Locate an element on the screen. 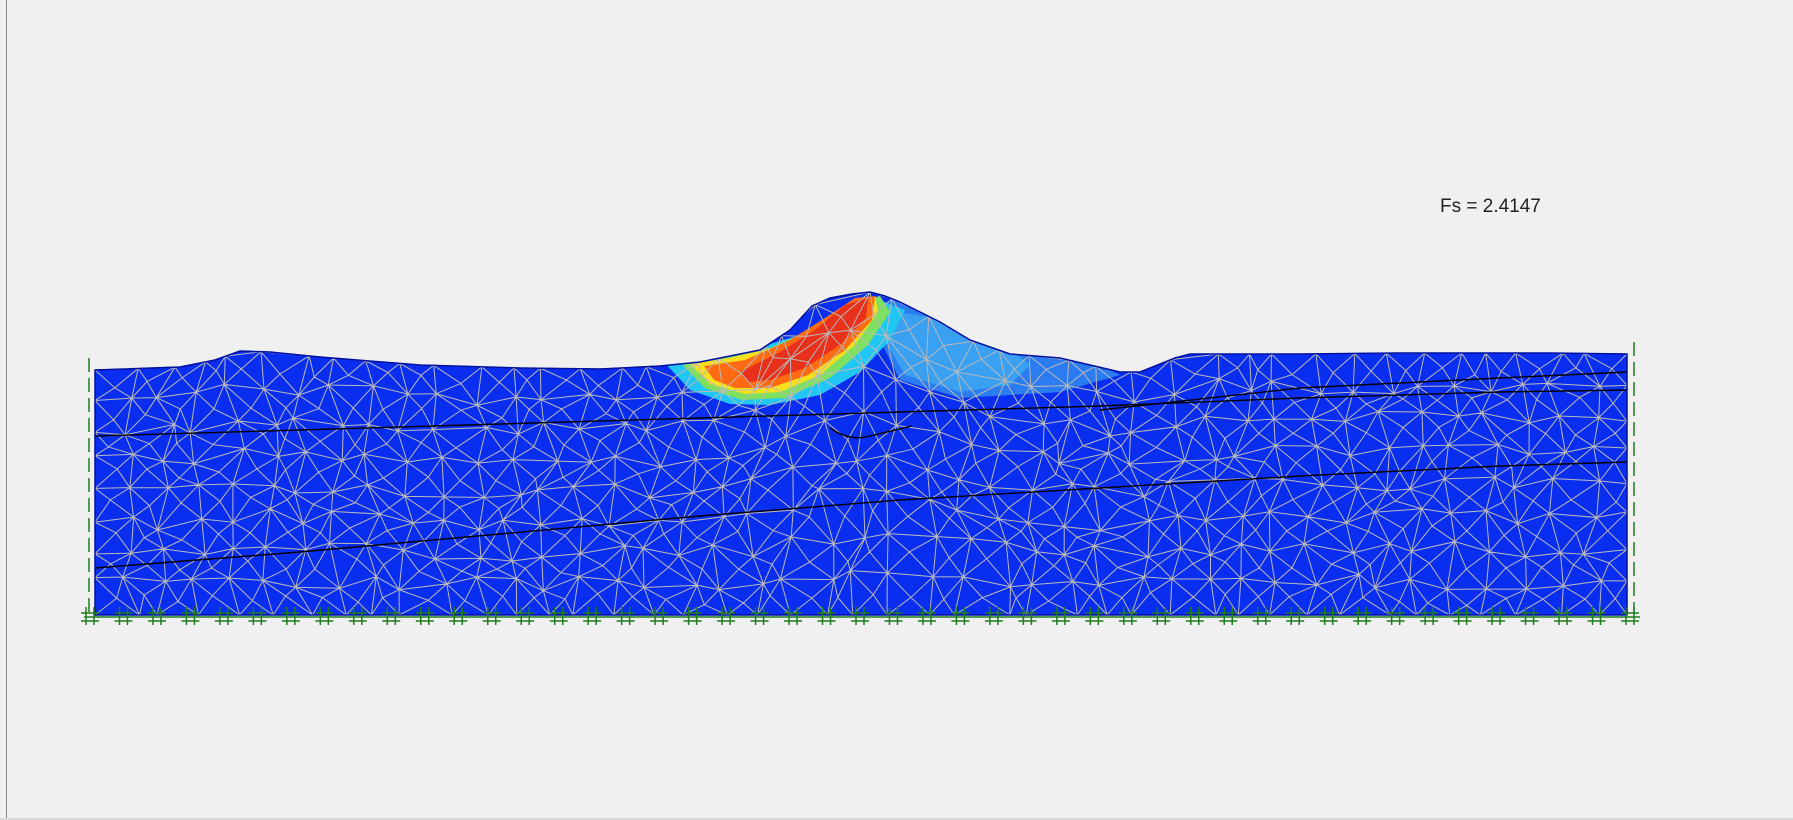  bottom-supports is located at coordinates (860, 616).